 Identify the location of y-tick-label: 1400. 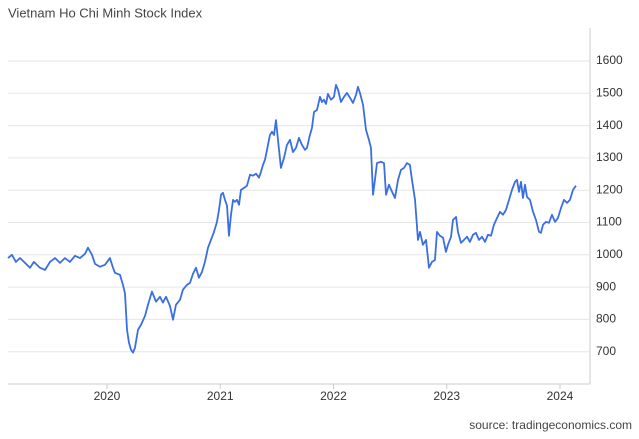
(609, 125).